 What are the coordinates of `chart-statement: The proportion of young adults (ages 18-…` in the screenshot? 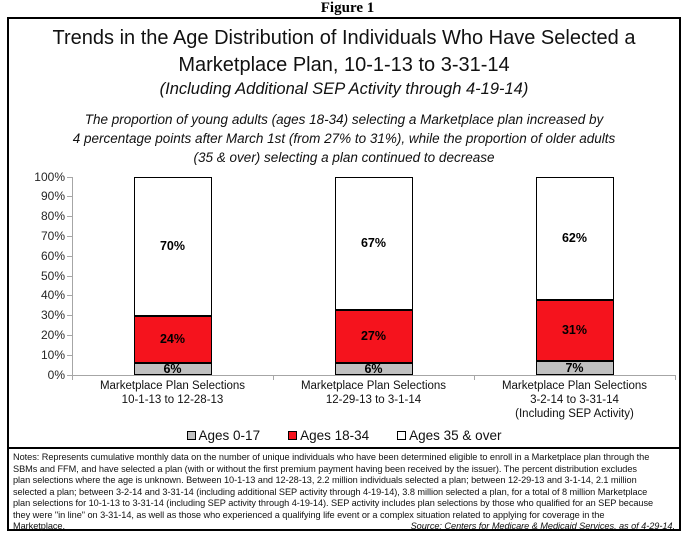 It's located at (344, 138).